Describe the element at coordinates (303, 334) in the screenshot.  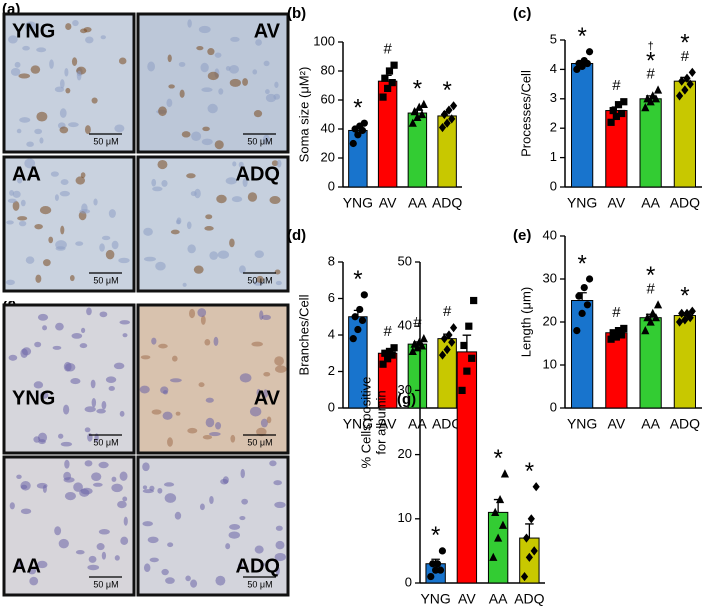
I see `y-axis-label: Branches/Cell` at that location.